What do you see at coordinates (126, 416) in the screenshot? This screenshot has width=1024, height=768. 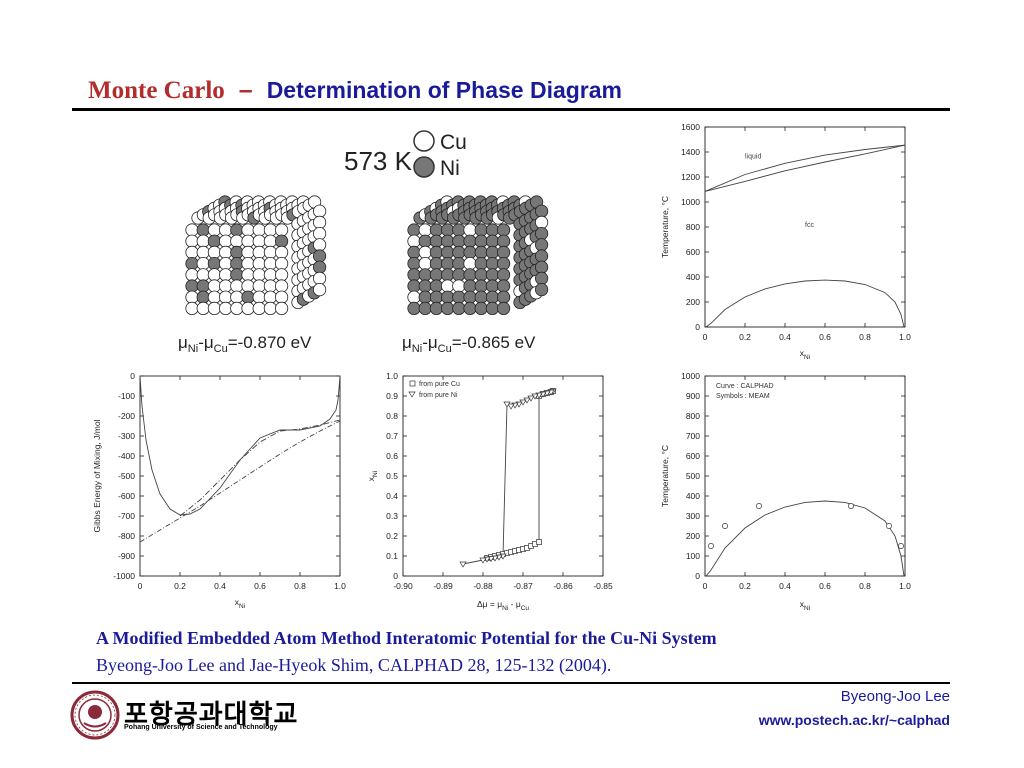 I see `y-tick-label: -200` at bounding box center [126, 416].